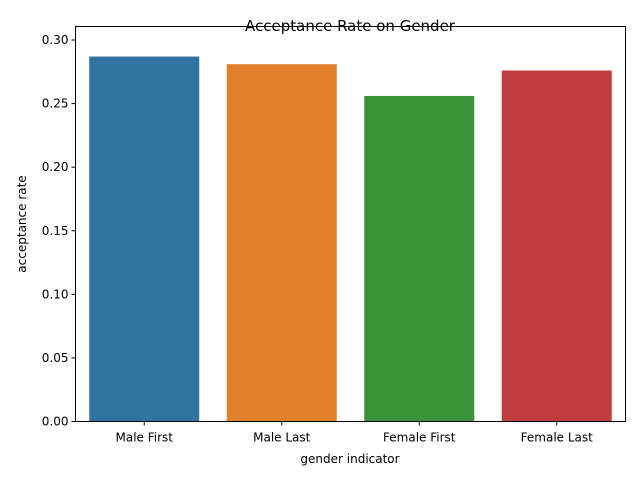 The width and height of the screenshot is (640, 480). What do you see at coordinates (349, 459) in the screenshot?
I see `x-axis-label: gender indicator` at bounding box center [349, 459].